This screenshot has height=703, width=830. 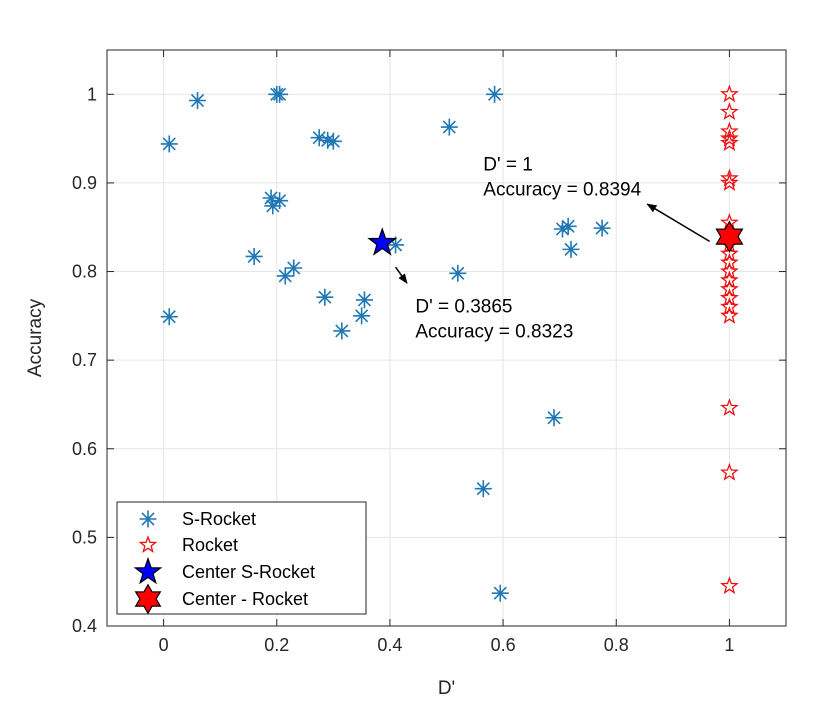 What do you see at coordinates (616, 645) in the screenshot?
I see `x-tick-label: 0.8` at bounding box center [616, 645].